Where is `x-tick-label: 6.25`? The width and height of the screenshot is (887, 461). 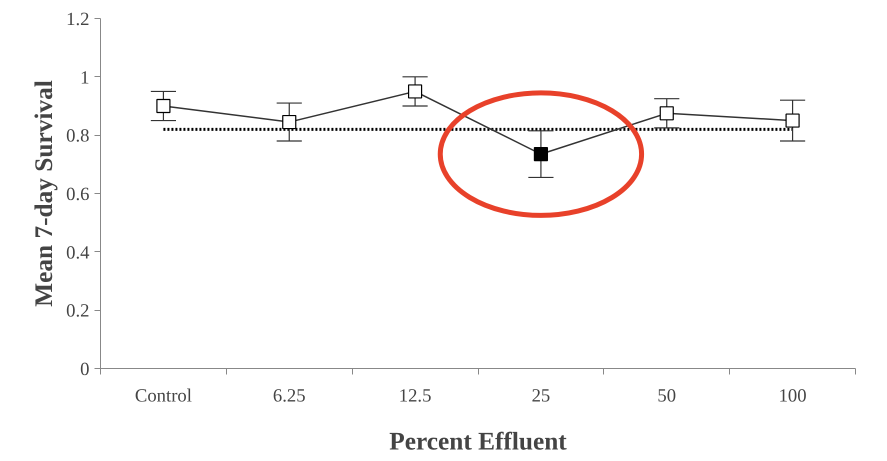
x-tick-label: 6.25 is located at coordinates (289, 396).